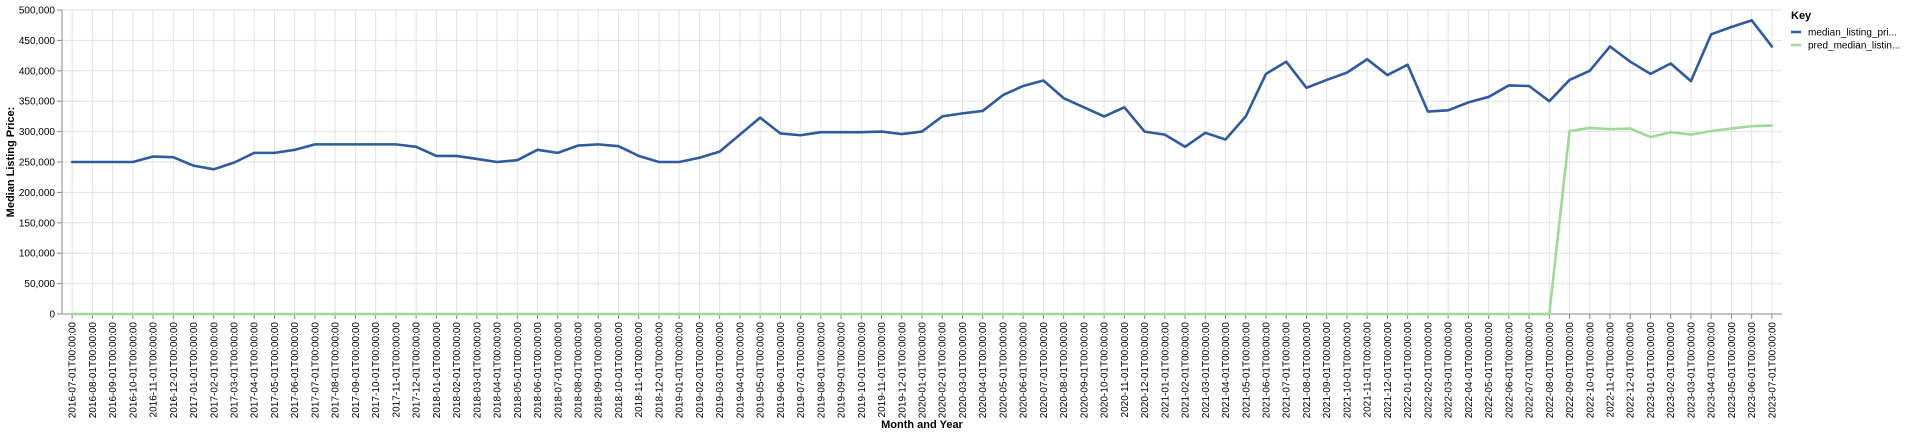  I want to click on x-tick-label: 2018-05-01T00:00:00, so click(518, 370).